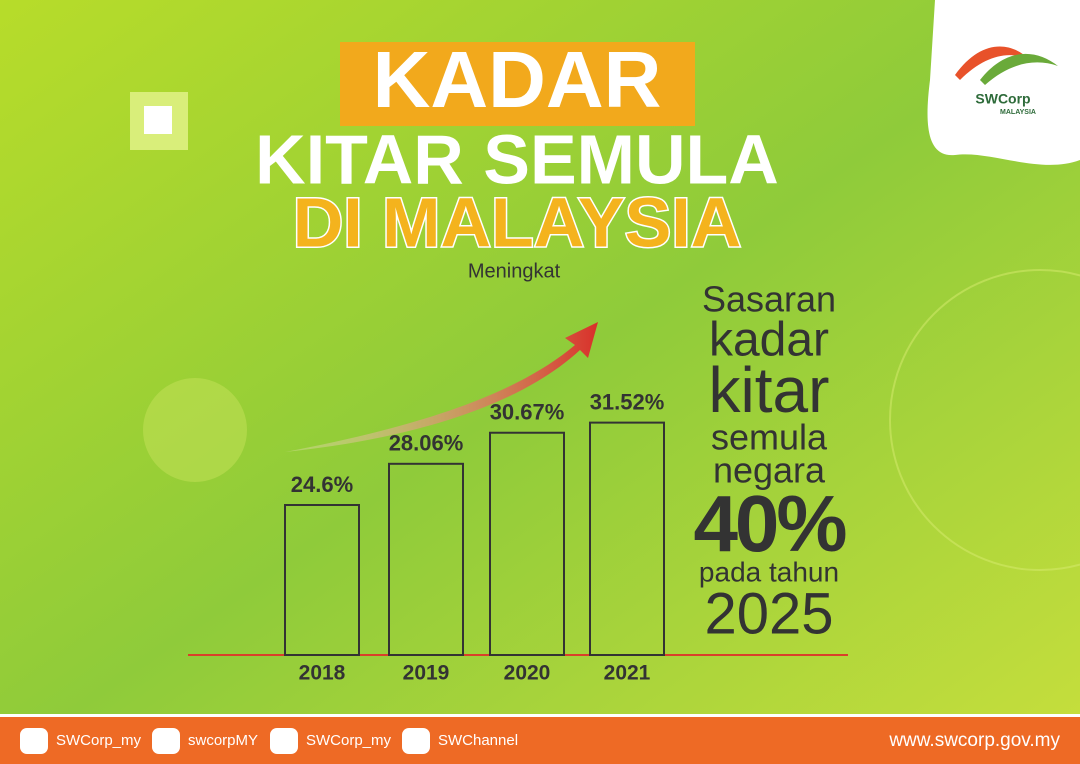 The image size is (1080, 764). What do you see at coordinates (514, 271) in the screenshot?
I see `annotation: Meningkat` at bounding box center [514, 271].